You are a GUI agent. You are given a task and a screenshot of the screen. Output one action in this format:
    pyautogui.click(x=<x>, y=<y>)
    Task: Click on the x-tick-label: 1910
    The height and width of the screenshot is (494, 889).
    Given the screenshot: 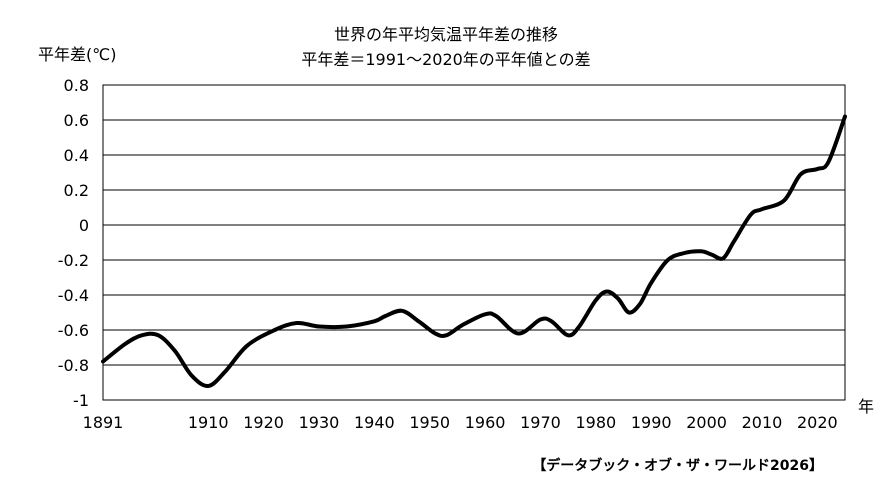 What is the action you would take?
    pyautogui.click(x=208, y=422)
    